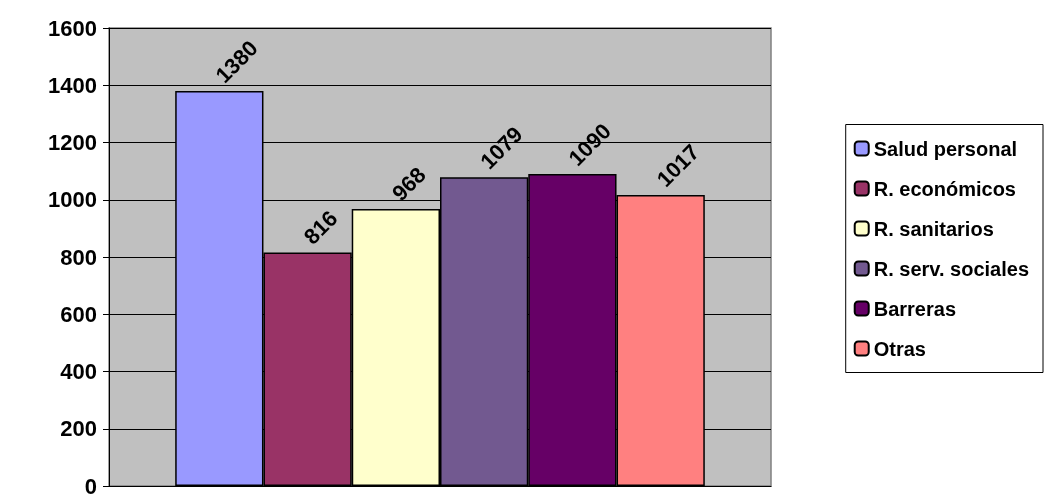 The image size is (1047, 497). What do you see at coordinates (320, 227) in the screenshot?
I see `data-label: 816` at bounding box center [320, 227].